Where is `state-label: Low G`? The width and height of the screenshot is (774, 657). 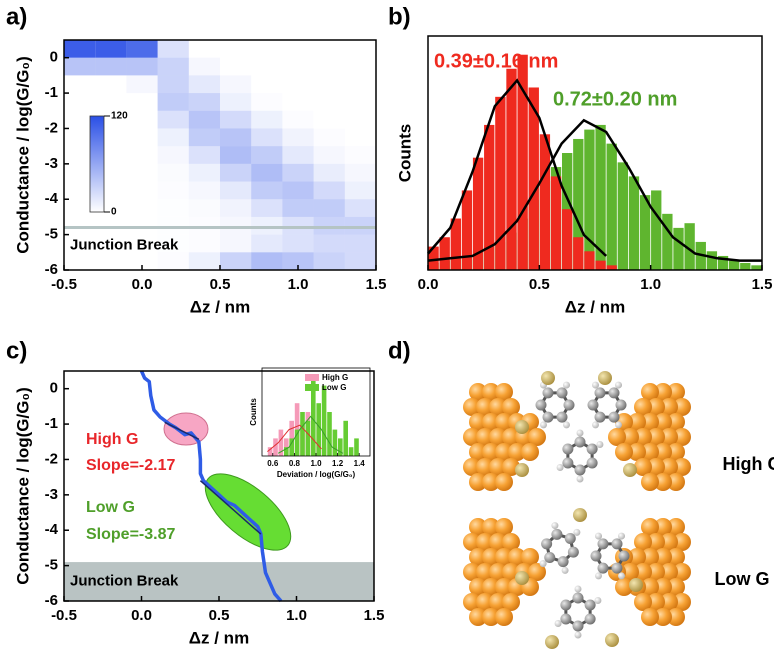
state-label: Low G is located at coordinates (742, 579).